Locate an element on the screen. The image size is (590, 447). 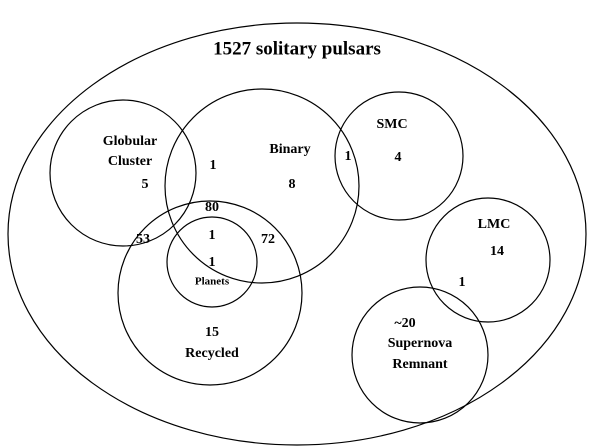
title: 1527 solitary pulsars is located at coordinates (297, 48).